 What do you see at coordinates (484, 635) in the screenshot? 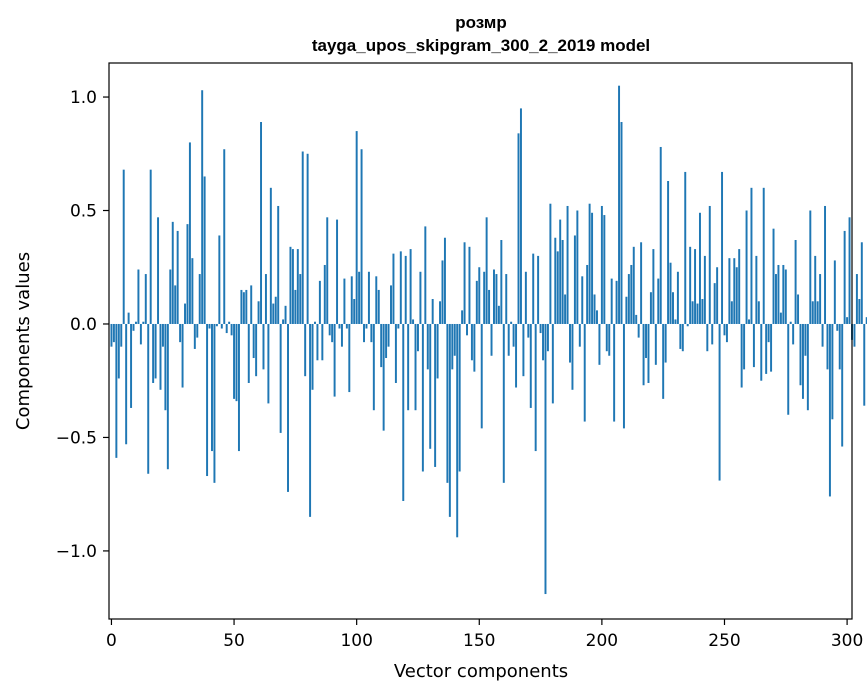
I see `x-axis-ticks: 0 50 100 150 200 250 300` at bounding box center [484, 635].